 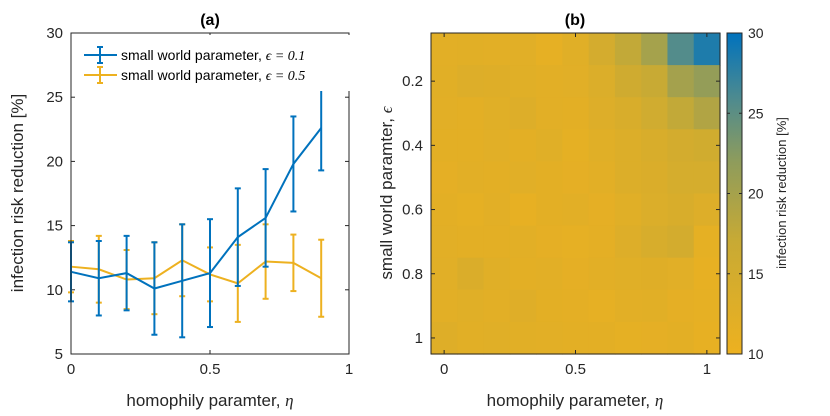 I want to click on legend-name-eps-0-1: small world parameter,, so click(x=191, y=55).